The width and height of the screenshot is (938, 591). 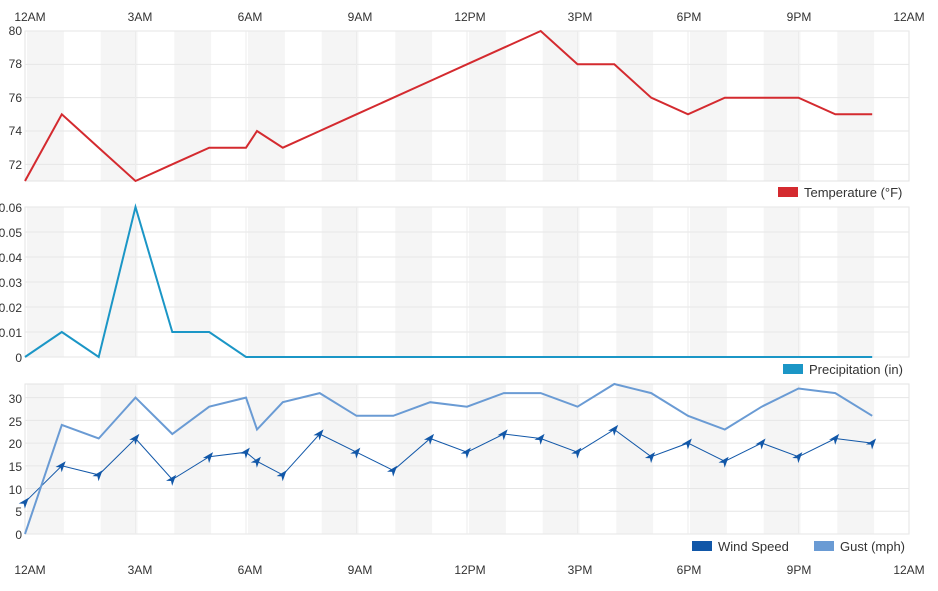 I want to click on y-tick-label: 5, so click(x=18, y=512).